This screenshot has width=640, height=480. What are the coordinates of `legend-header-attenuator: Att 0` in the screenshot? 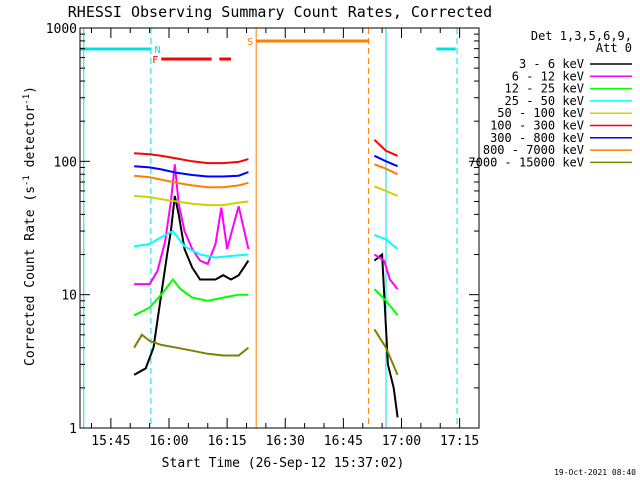 It's located at (614, 48).